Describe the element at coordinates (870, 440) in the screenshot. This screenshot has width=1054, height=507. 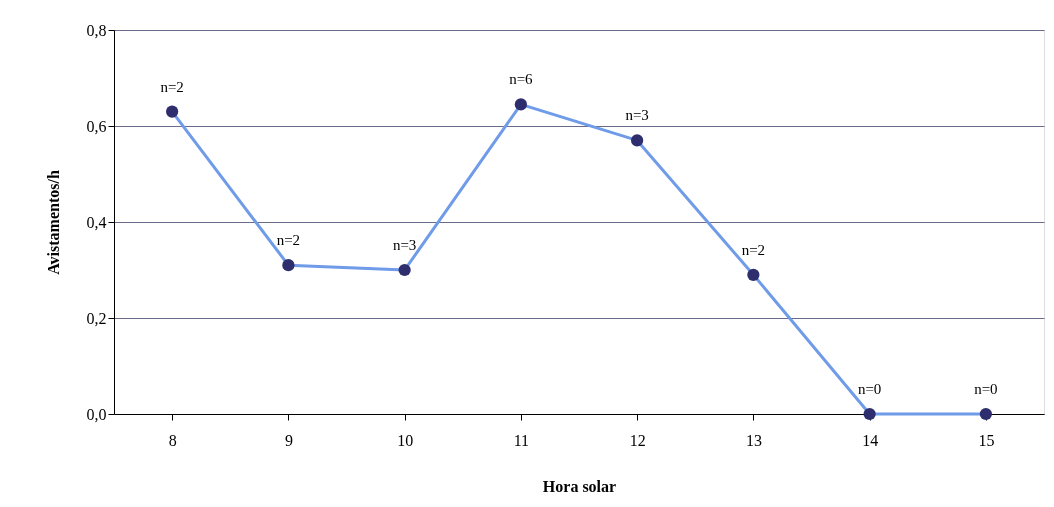
I see `x-tick-label: 14` at that location.